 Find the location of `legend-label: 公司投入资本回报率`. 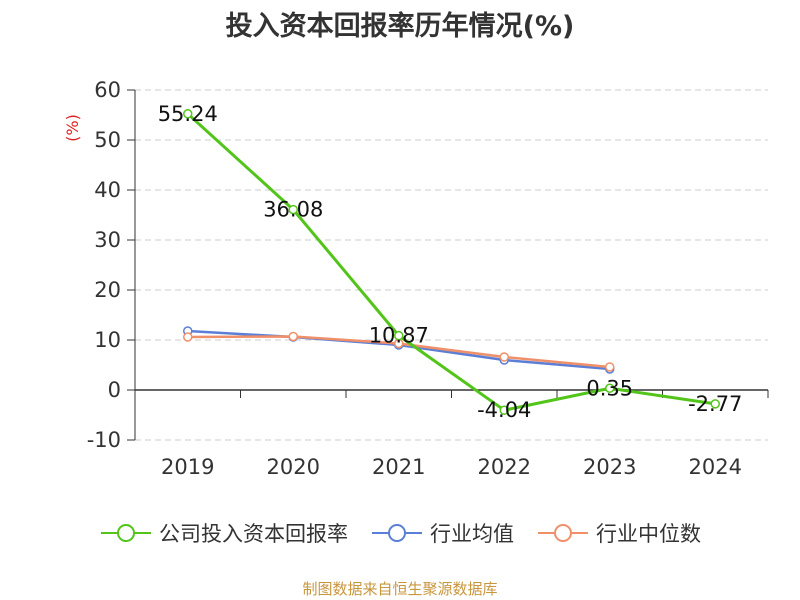

legend-label: 公司投入资本回报率 is located at coordinates (253, 534).